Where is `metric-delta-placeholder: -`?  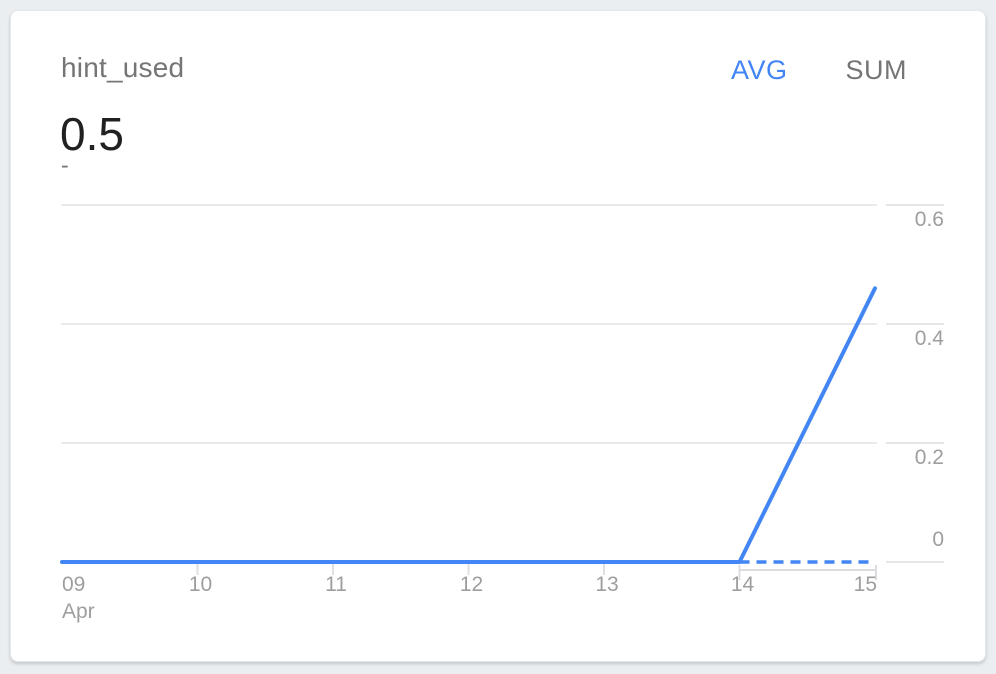
metric-delta-placeholder: - is located at coordinates (65, 165).